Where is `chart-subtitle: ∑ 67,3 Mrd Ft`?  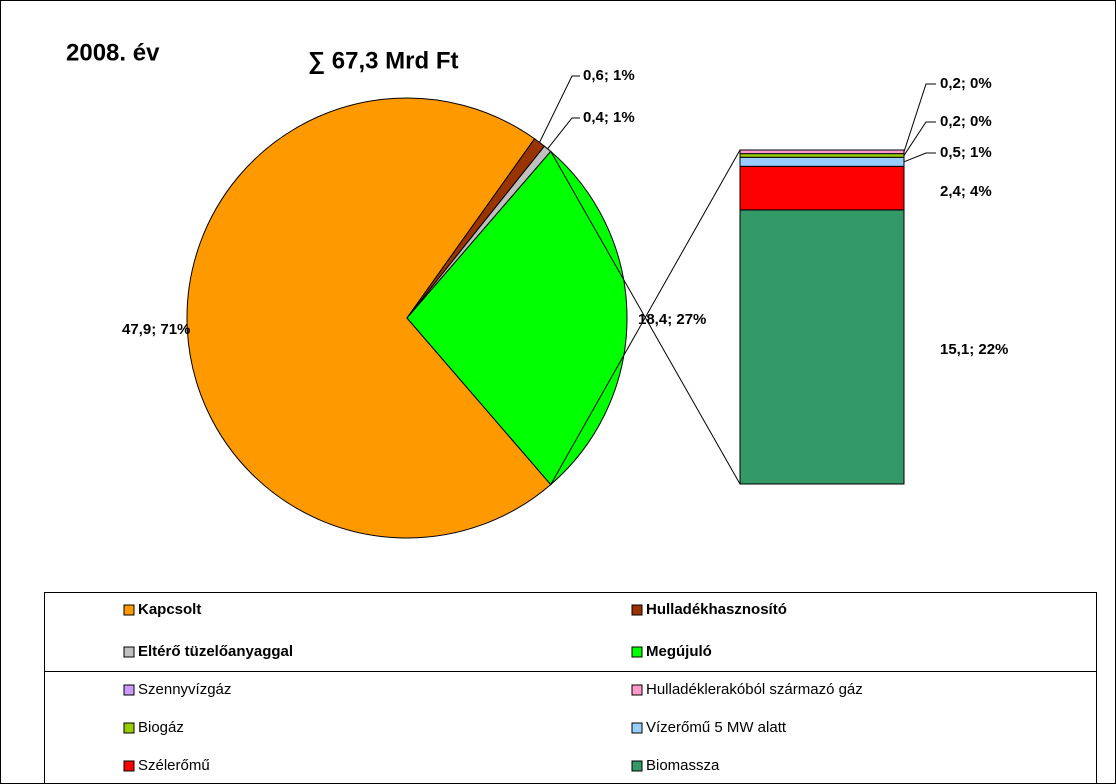 chart-subtitle: ∑ 67,3 Mrd Ft is located at coordinates (383, 60).